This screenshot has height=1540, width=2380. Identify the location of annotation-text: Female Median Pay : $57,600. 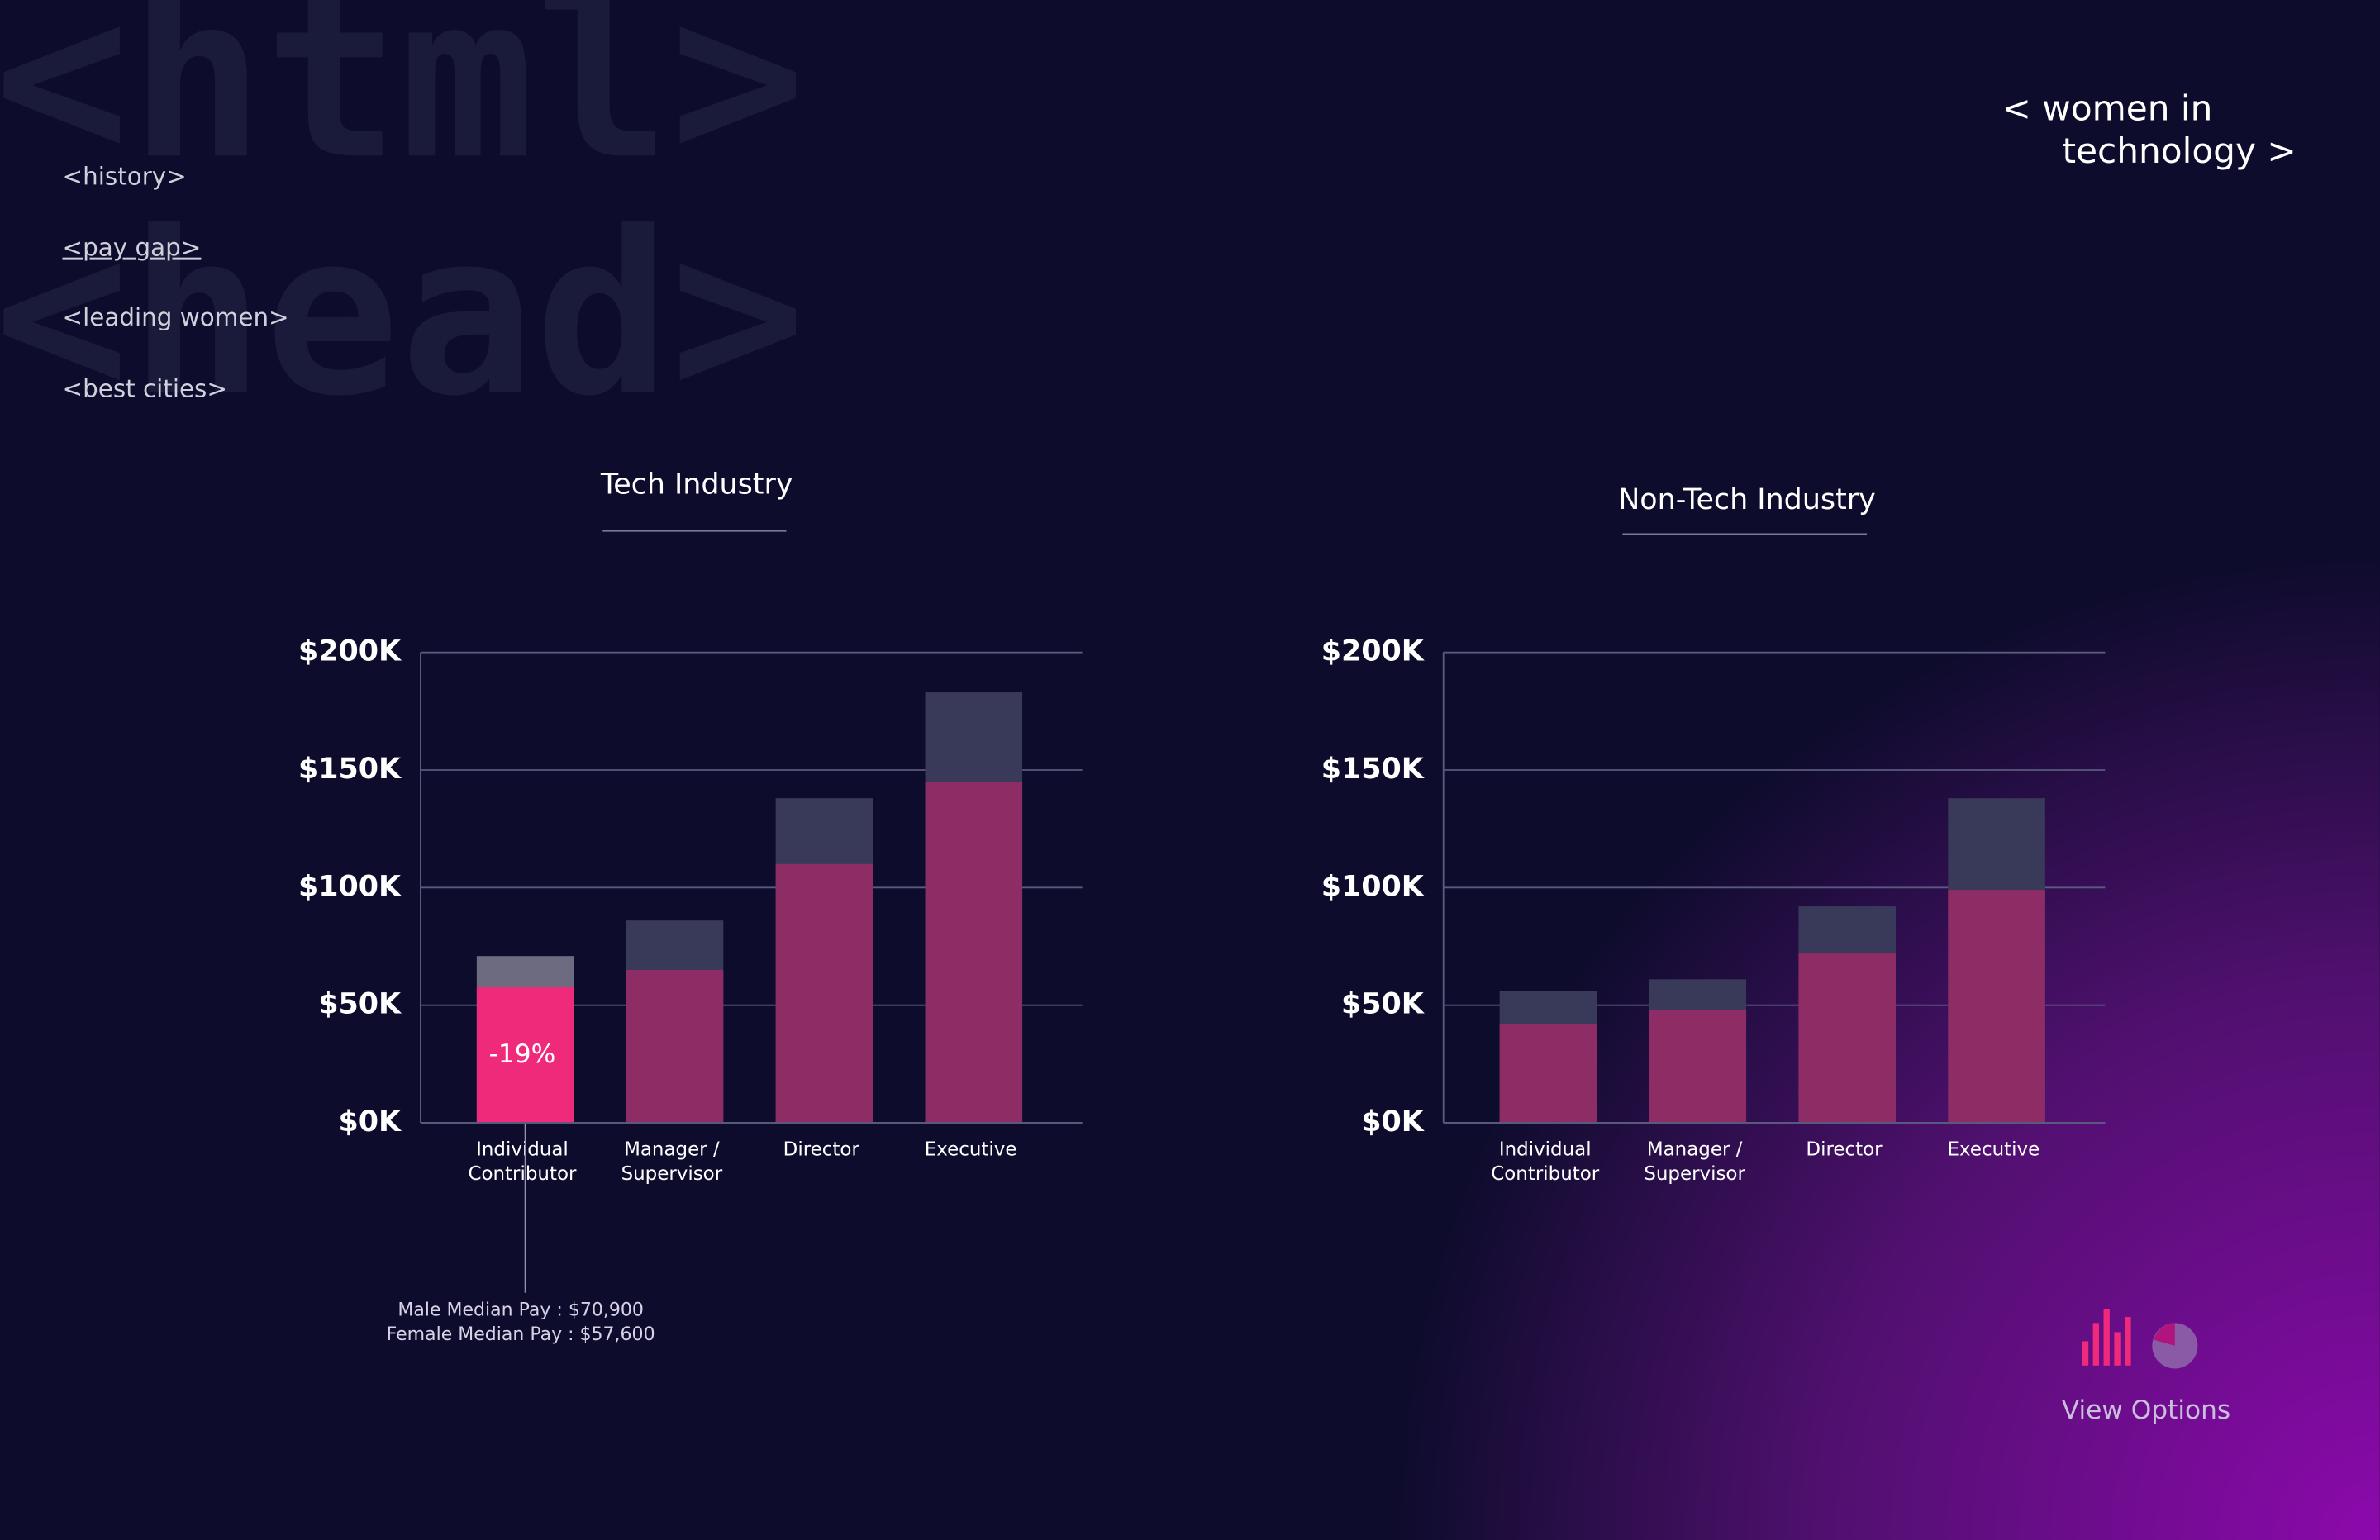
(521, 1334).